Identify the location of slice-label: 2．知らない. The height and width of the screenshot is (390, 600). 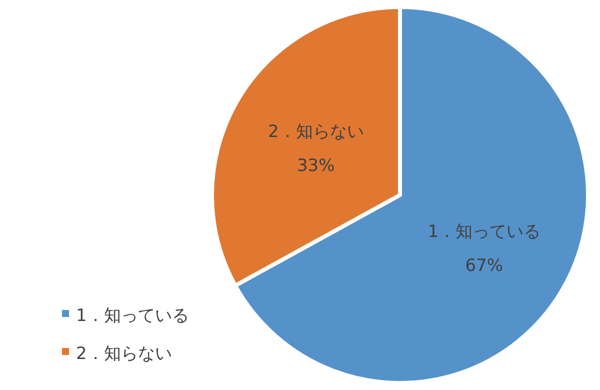
(316, 132).